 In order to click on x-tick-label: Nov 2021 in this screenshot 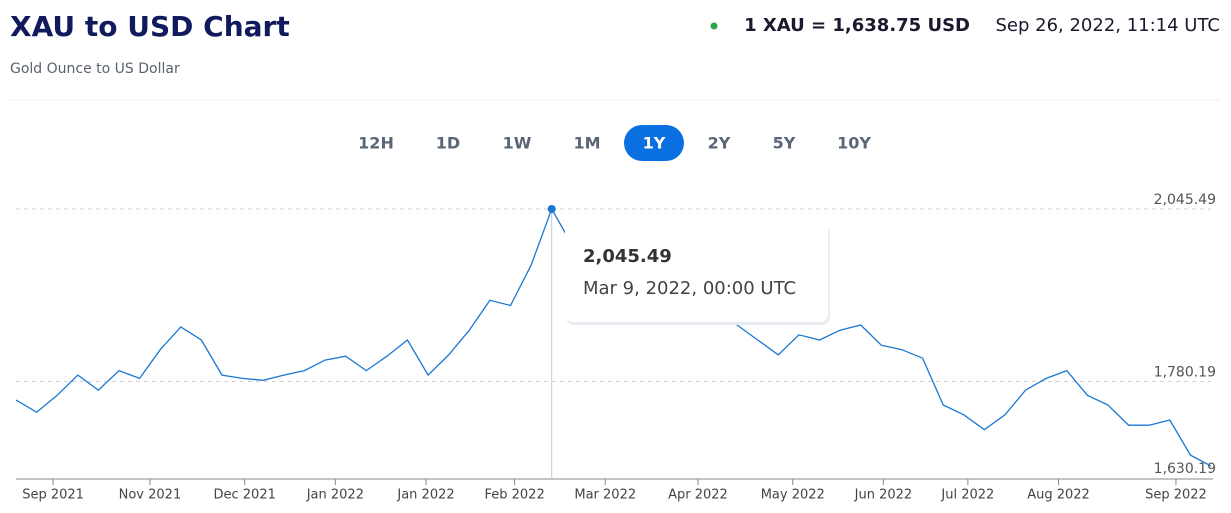, I will do `click(150, 495)`.